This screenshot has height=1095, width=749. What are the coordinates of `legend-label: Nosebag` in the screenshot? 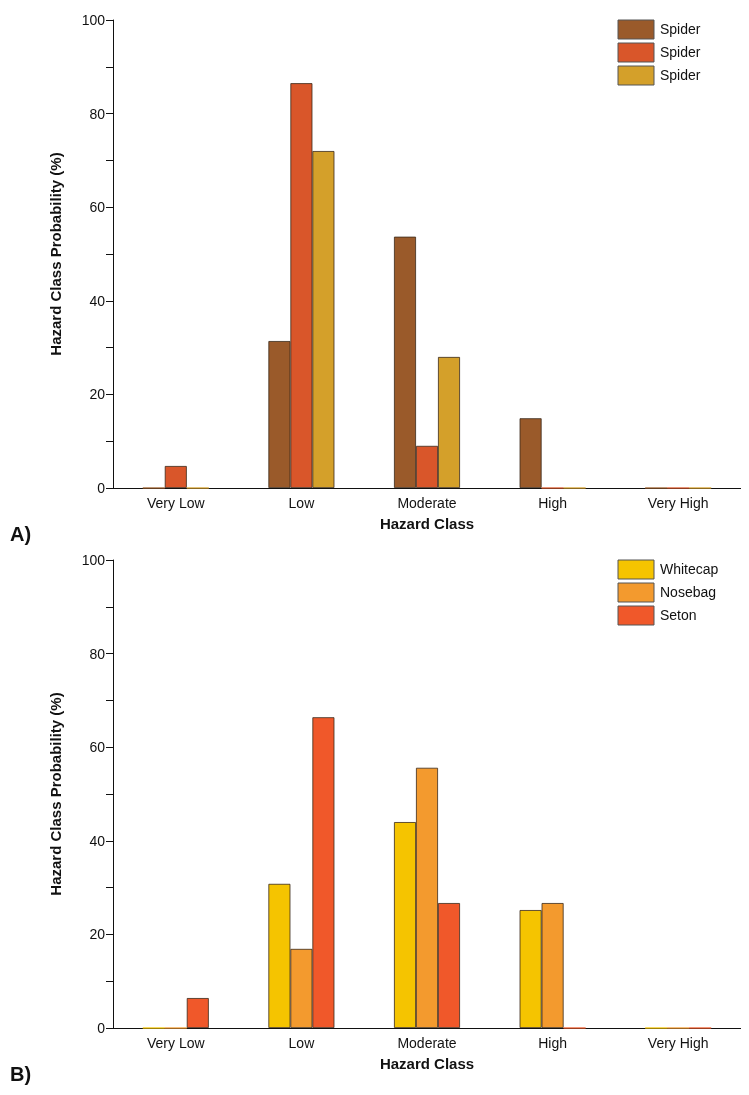 It's located at (688, 592).